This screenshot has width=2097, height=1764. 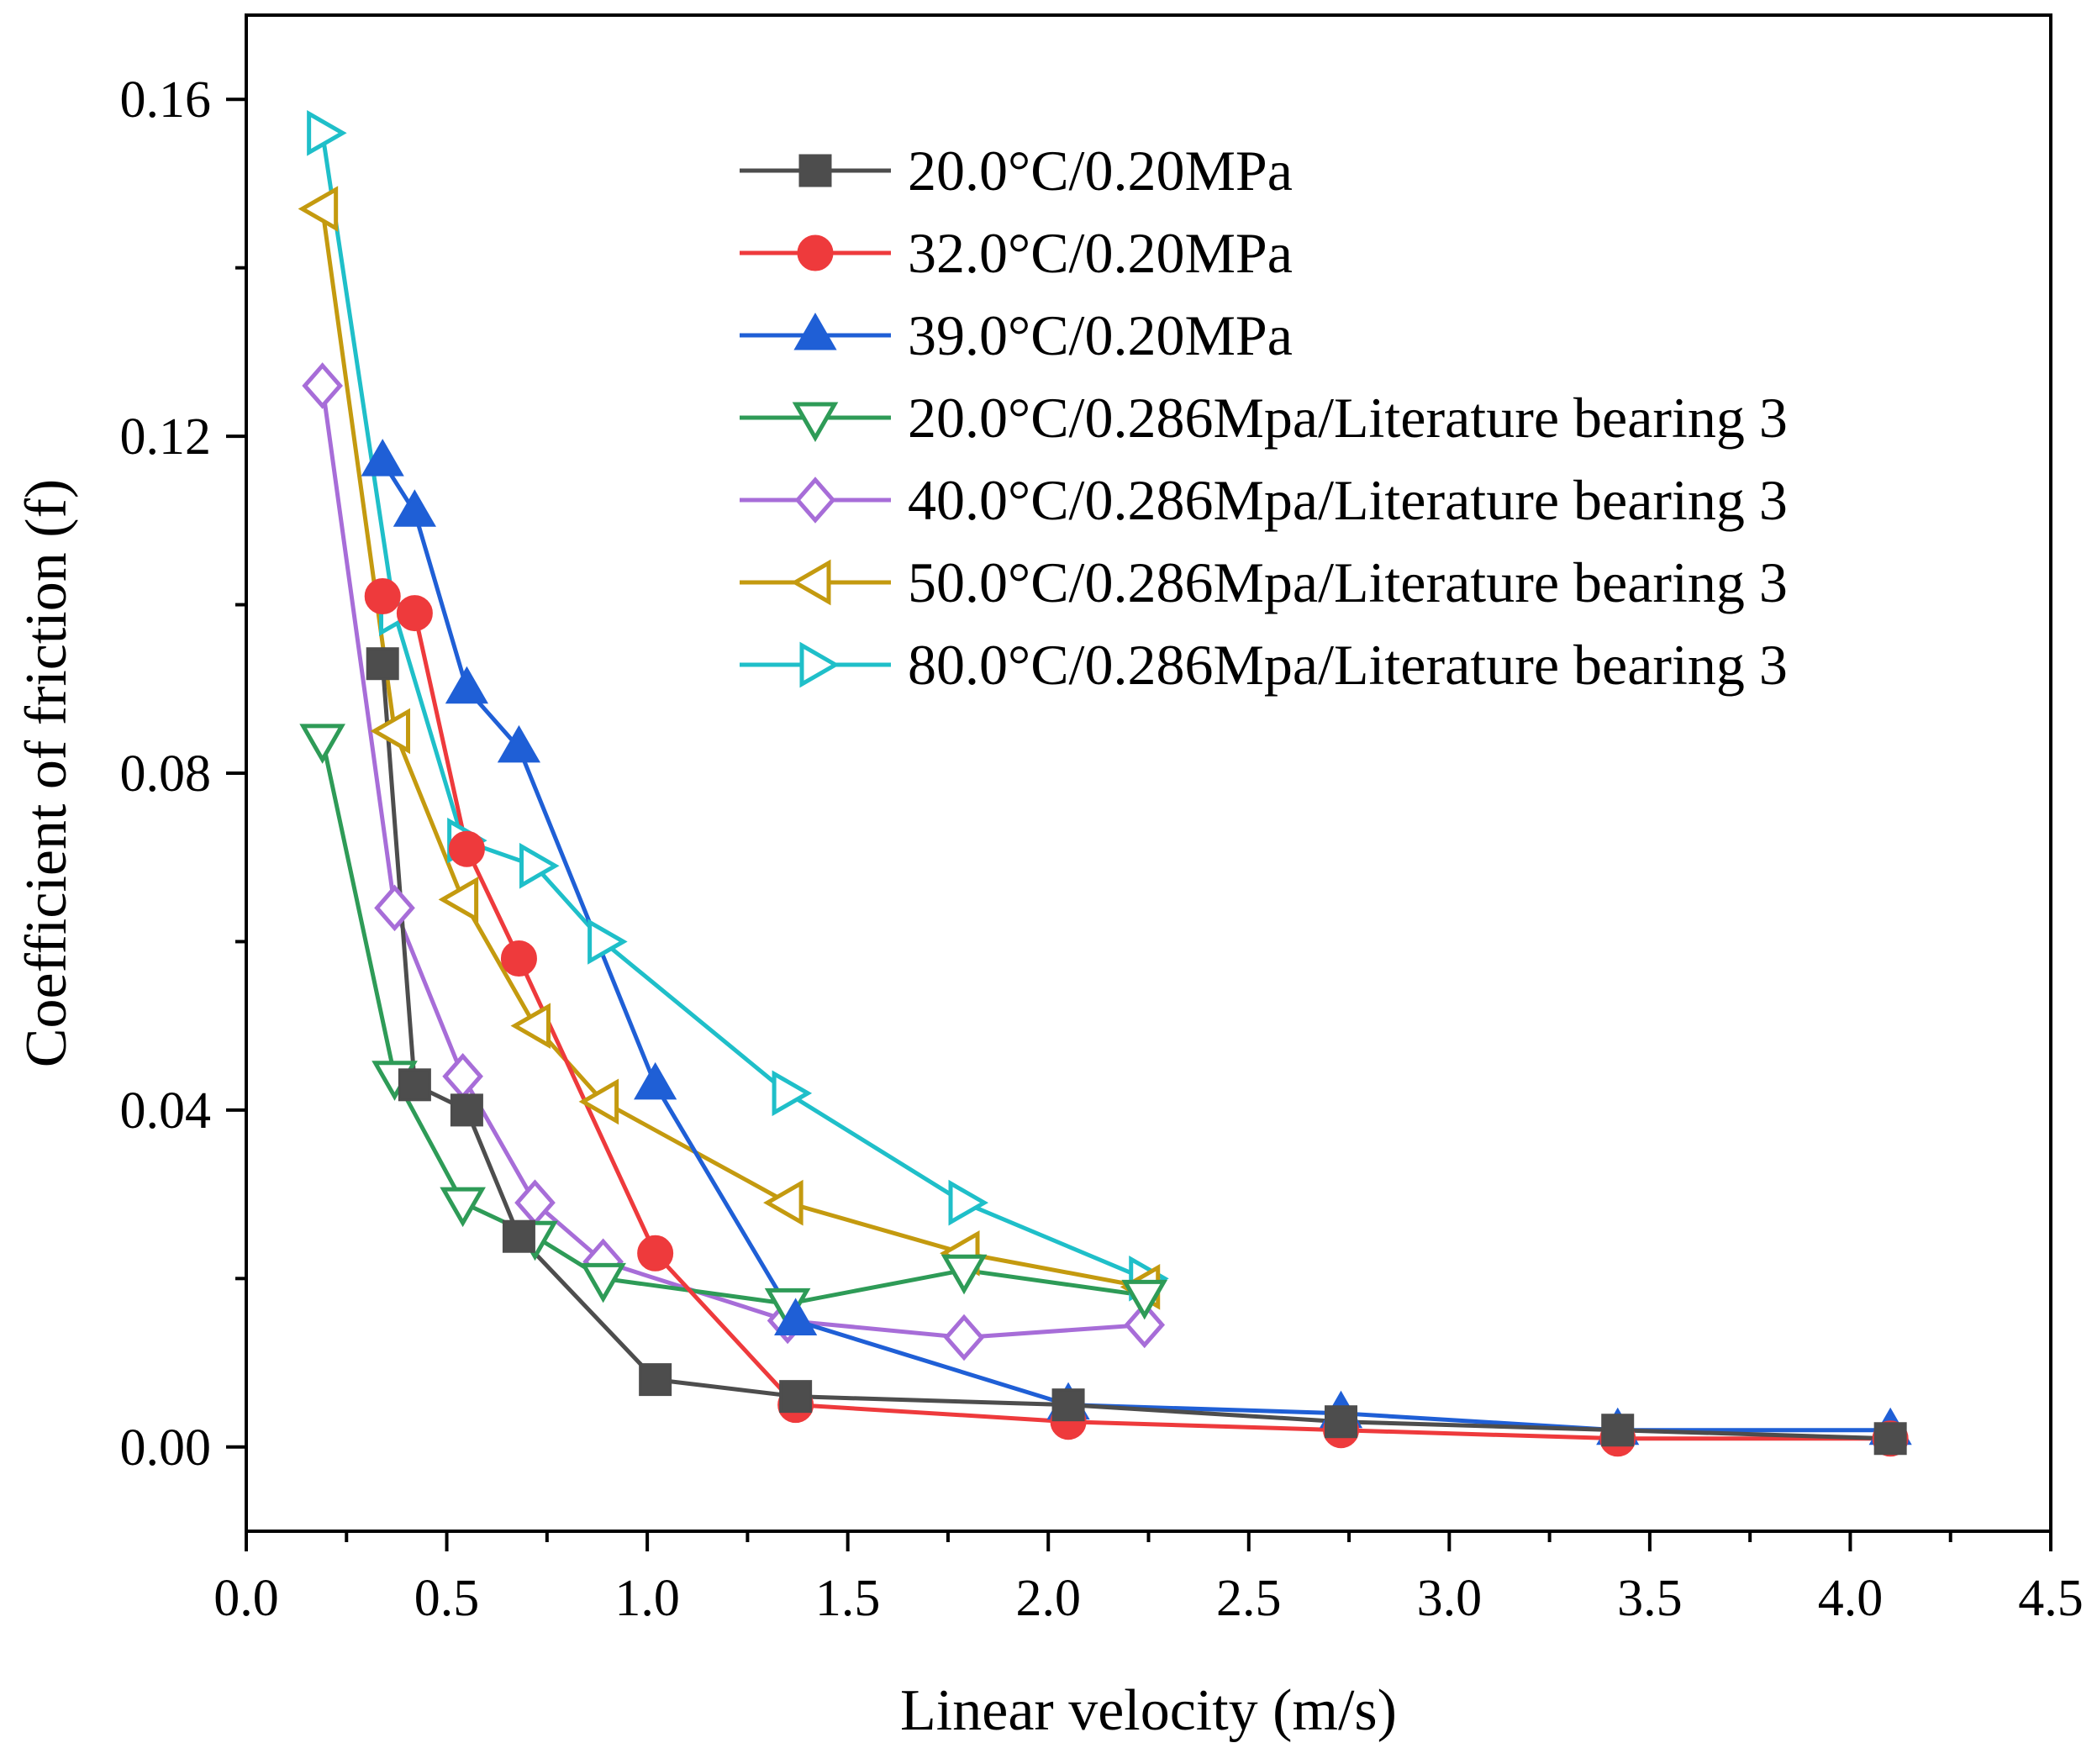 I want to click on legend-item: 80.0°C/0.286Mpa/Literature bearing 3, so click(x=1264, y=665).